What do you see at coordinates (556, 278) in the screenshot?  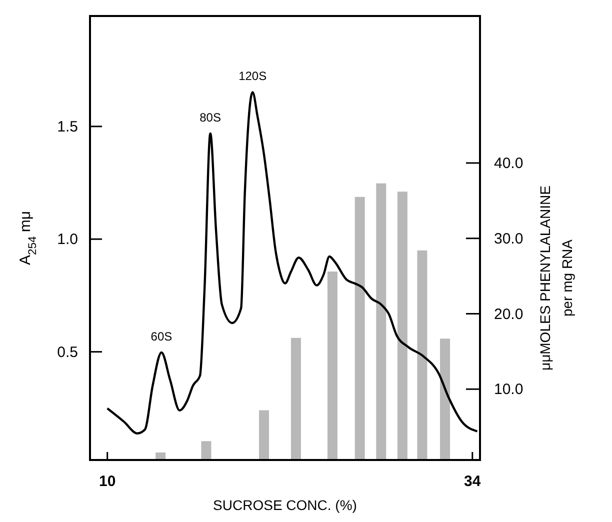 I see `y2-axis-title: μμMOLES PHENYLALANINE per mg RNA` at bounding box center [556, 278].